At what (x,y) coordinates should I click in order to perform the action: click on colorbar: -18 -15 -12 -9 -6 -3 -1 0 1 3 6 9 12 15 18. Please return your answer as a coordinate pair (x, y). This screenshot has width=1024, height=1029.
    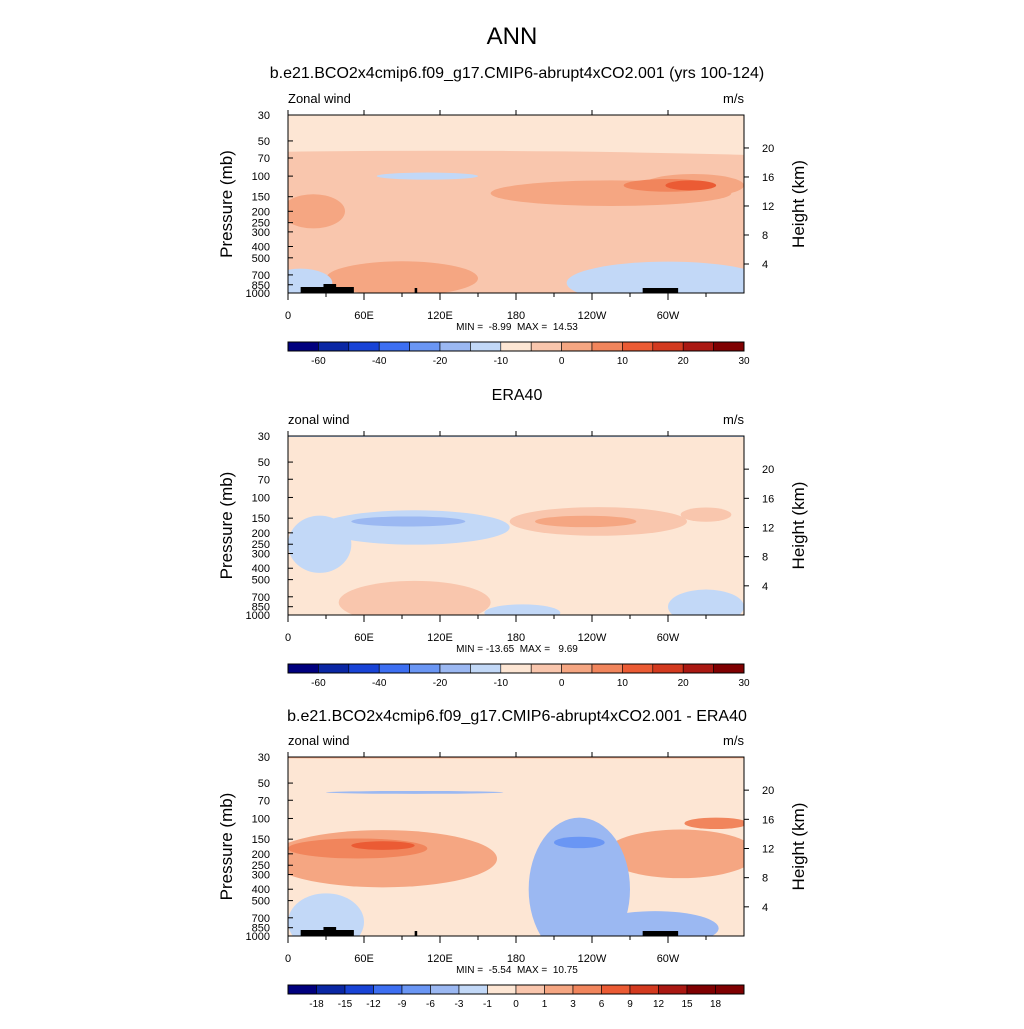
    Looking at the image, I should click on (516, 997).